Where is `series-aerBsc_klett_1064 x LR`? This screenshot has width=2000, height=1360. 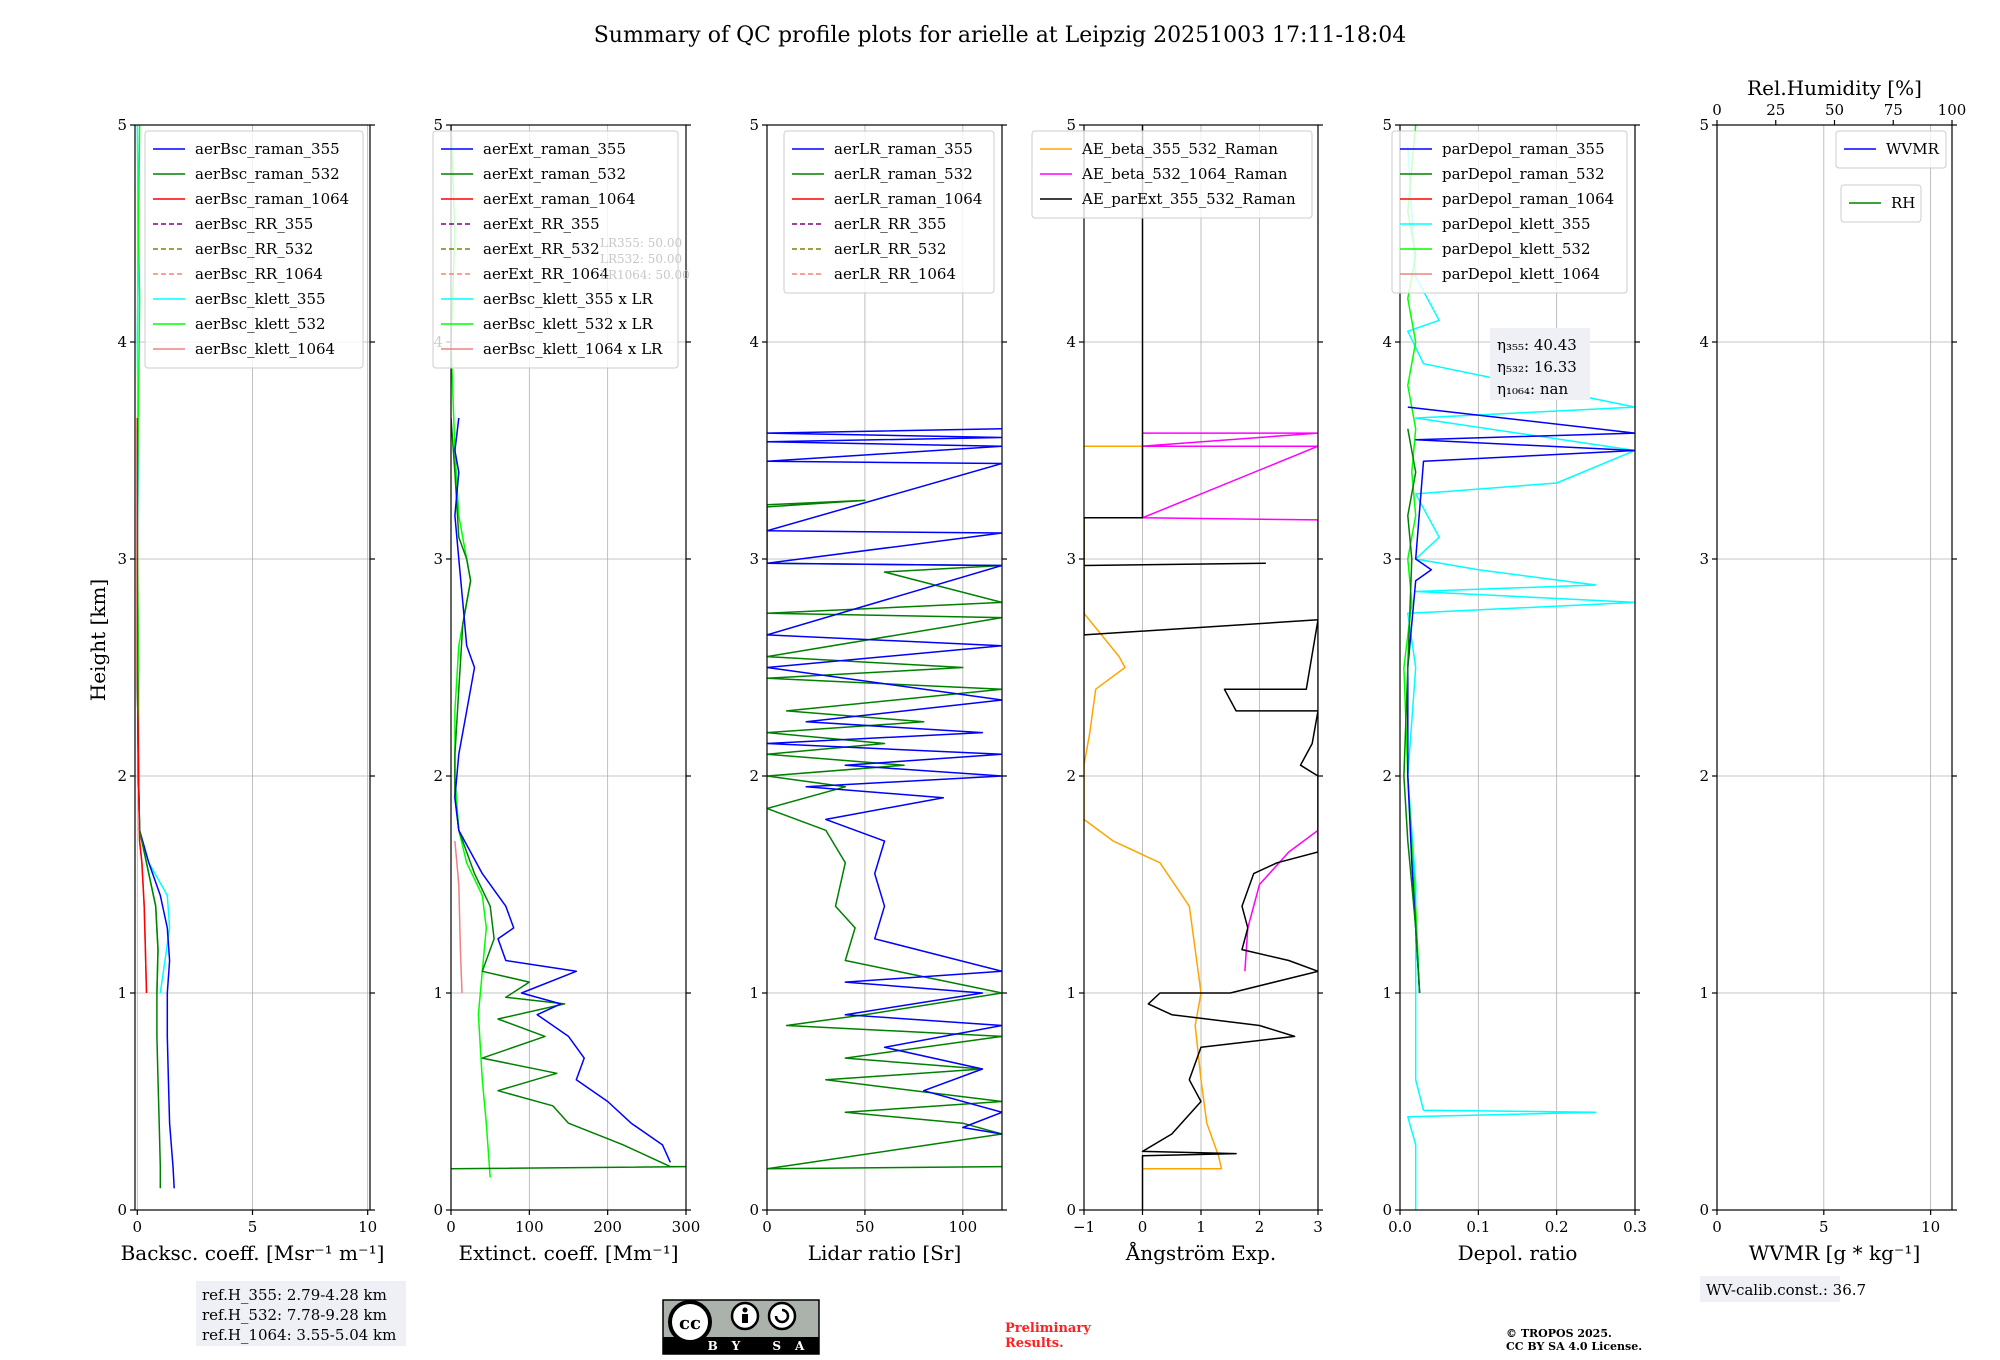 series-aerBsc_klett_1064 x LR is located at coordinates (458, 917).